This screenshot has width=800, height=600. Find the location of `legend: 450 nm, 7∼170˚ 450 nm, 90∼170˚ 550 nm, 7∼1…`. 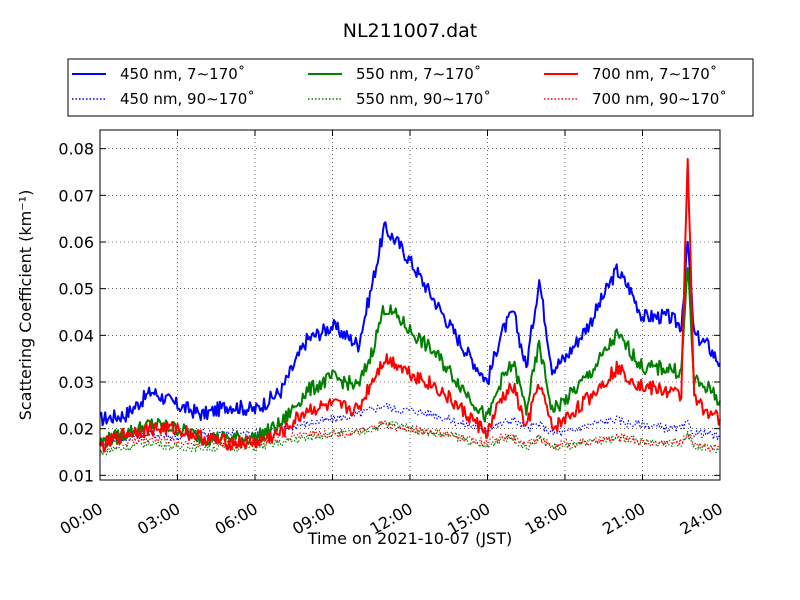

legend: 450 nm, 7∼170˚ 450 nm, 90∼170˚ 550 nm, 7∼1… is located at coordinates (410, 87).